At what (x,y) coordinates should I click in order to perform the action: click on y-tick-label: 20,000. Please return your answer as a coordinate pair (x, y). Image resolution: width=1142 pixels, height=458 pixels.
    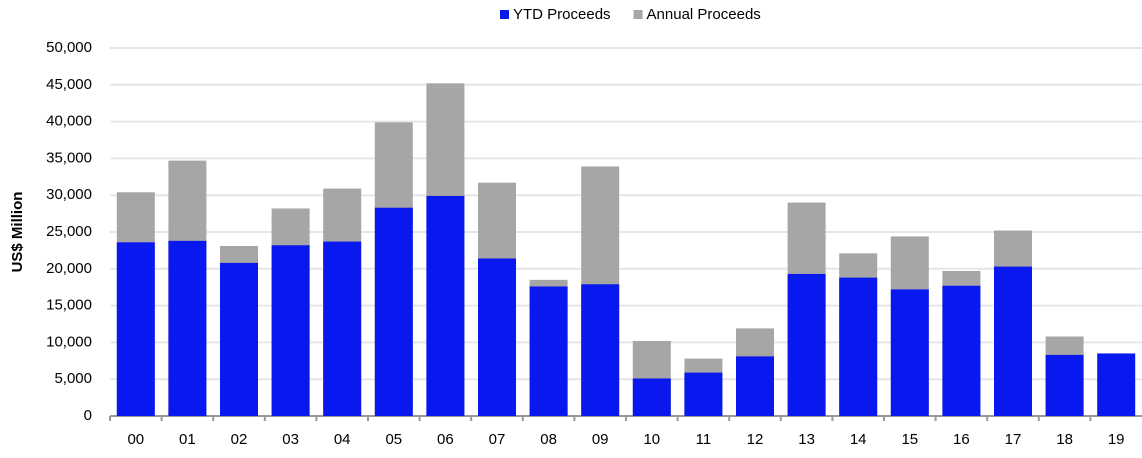
    Looking at the image, I should click on (69, 268).